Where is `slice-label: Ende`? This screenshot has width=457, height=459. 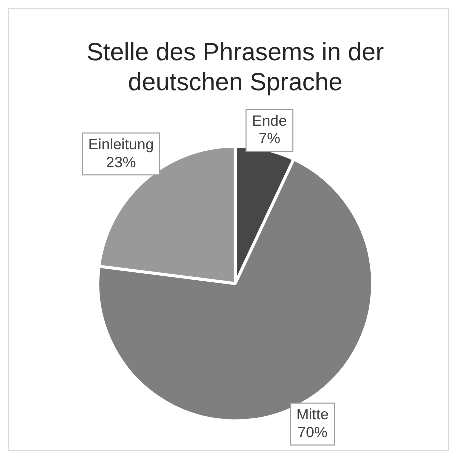 slice-label: Ende is located at coordinates (270, 121).